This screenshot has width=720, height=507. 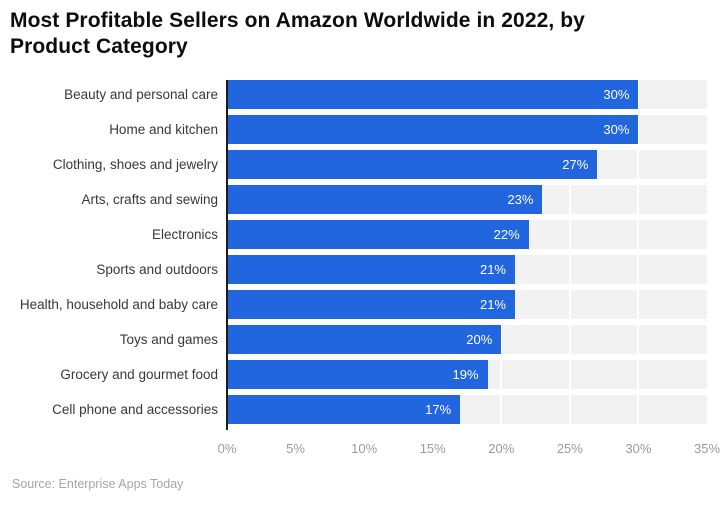 What do you see at coordinates (385, 199) in the screenshot?
I see `bar: 23%` at bounding box center [385, 199].